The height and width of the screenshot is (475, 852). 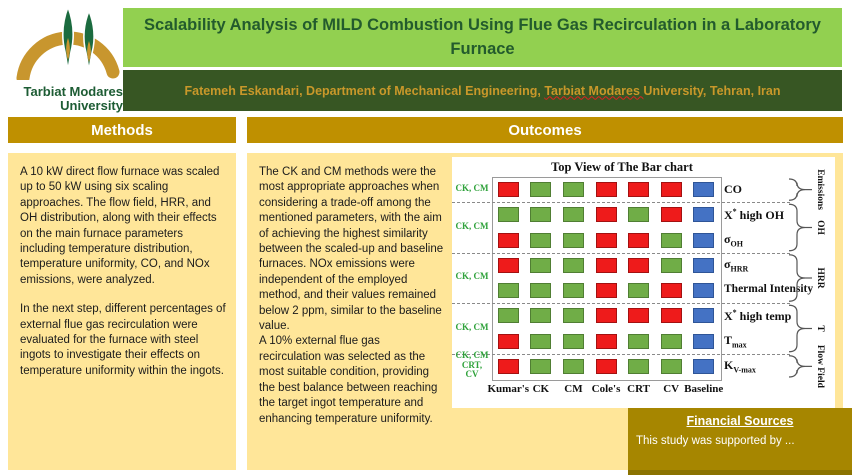 I want to click on methods-header: Methods, so click(x=122, y=130).